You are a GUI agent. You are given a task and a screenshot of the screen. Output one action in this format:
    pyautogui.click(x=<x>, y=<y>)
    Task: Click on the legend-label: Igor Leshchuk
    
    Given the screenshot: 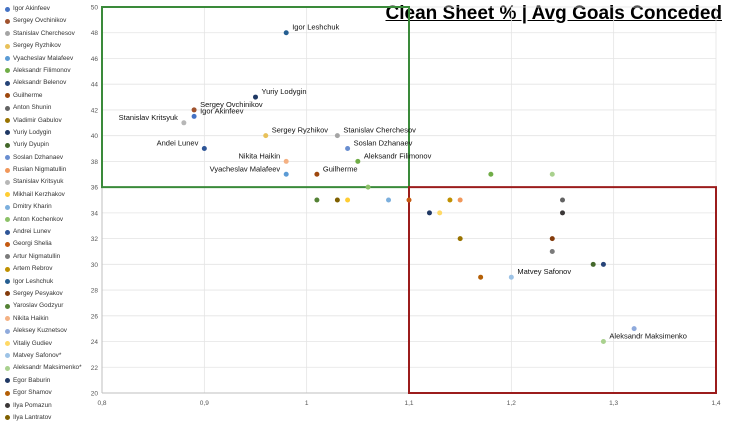 What is the action you would take?
    pyautogui.click(x=33, y=281)
    